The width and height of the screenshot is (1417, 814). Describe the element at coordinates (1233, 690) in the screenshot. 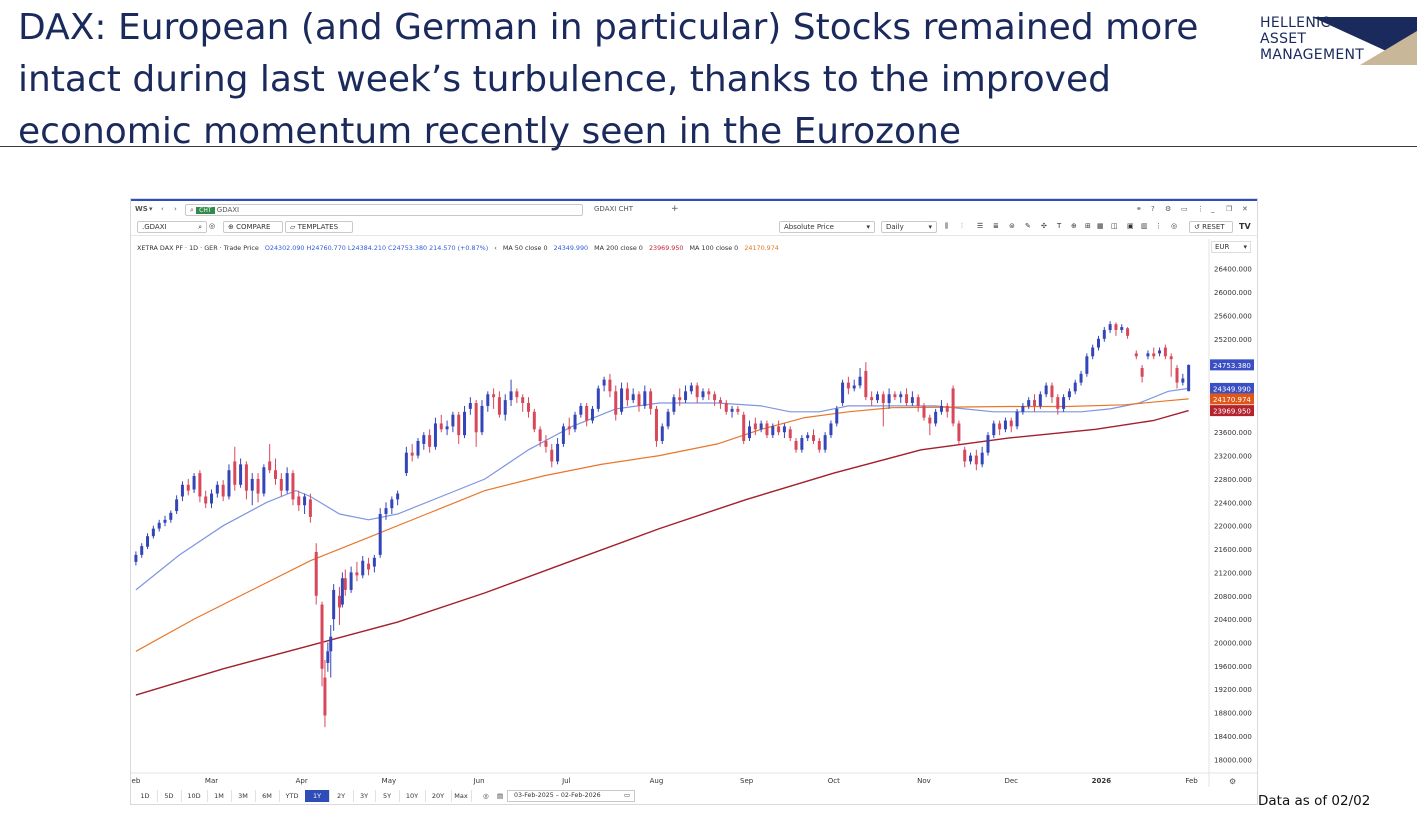

I see `y-tick-label: 19200.000` at that location.